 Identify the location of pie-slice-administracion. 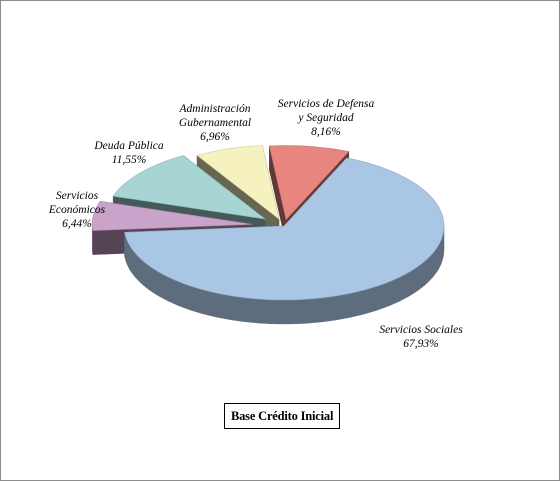
(238, 182).